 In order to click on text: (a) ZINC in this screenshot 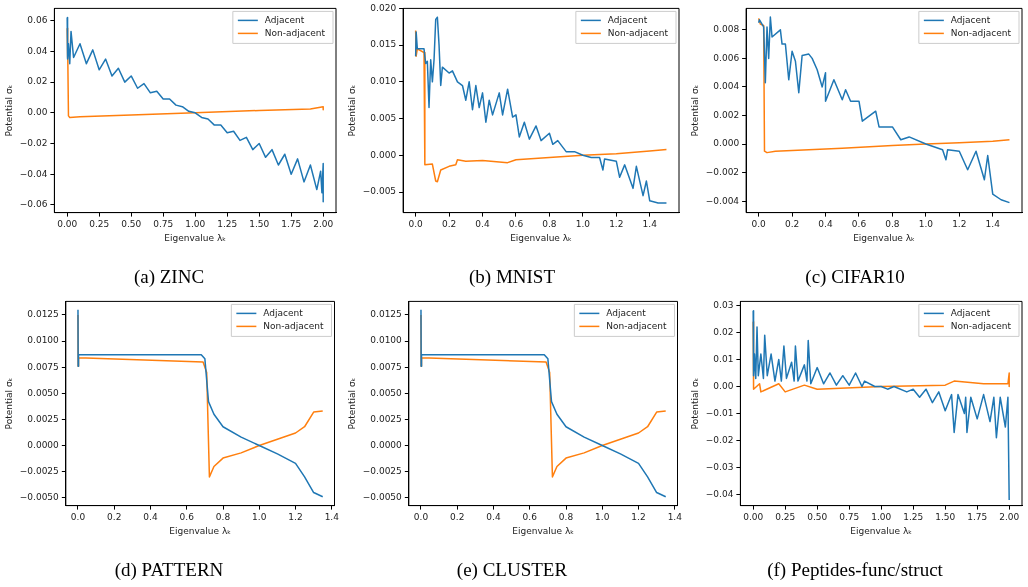, I will do `click(169, 276)`.